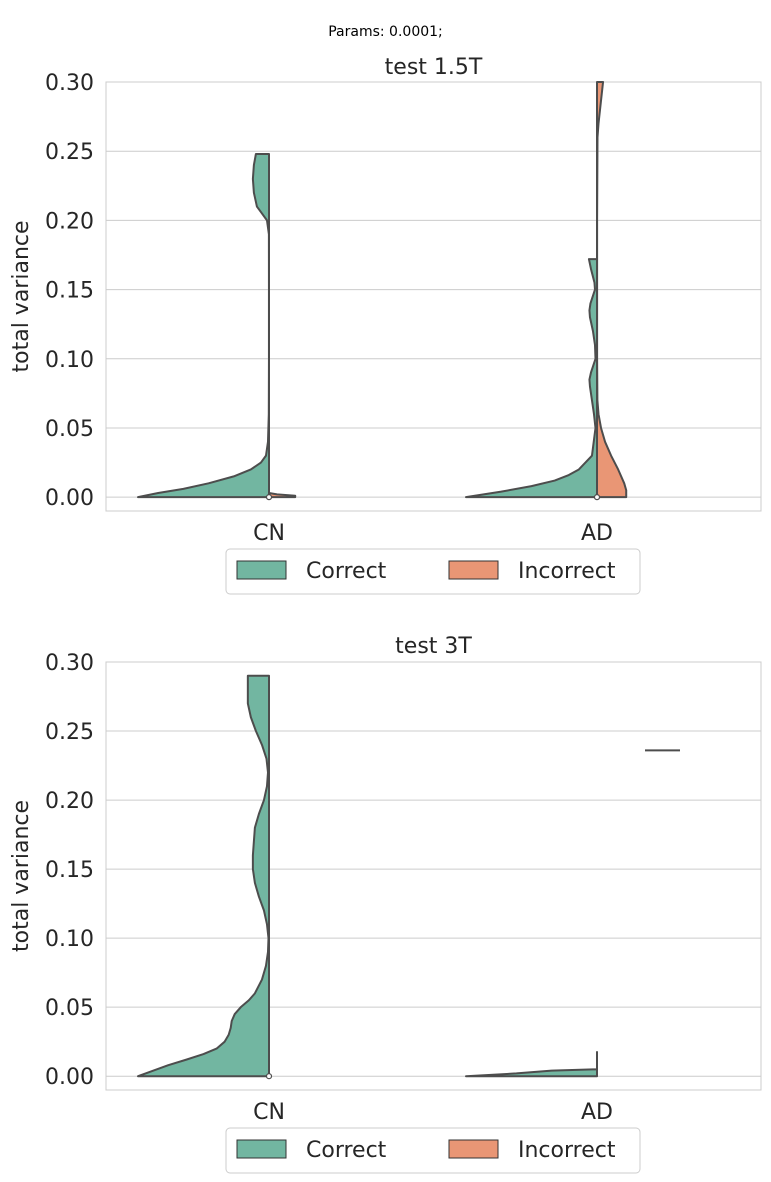 The height and width of the screenshot is (1182, 771). What do you see at coordinates (612, 290) in the screenshot?
I see `violin-ad-incorrect` at bounding box center [612, 290].